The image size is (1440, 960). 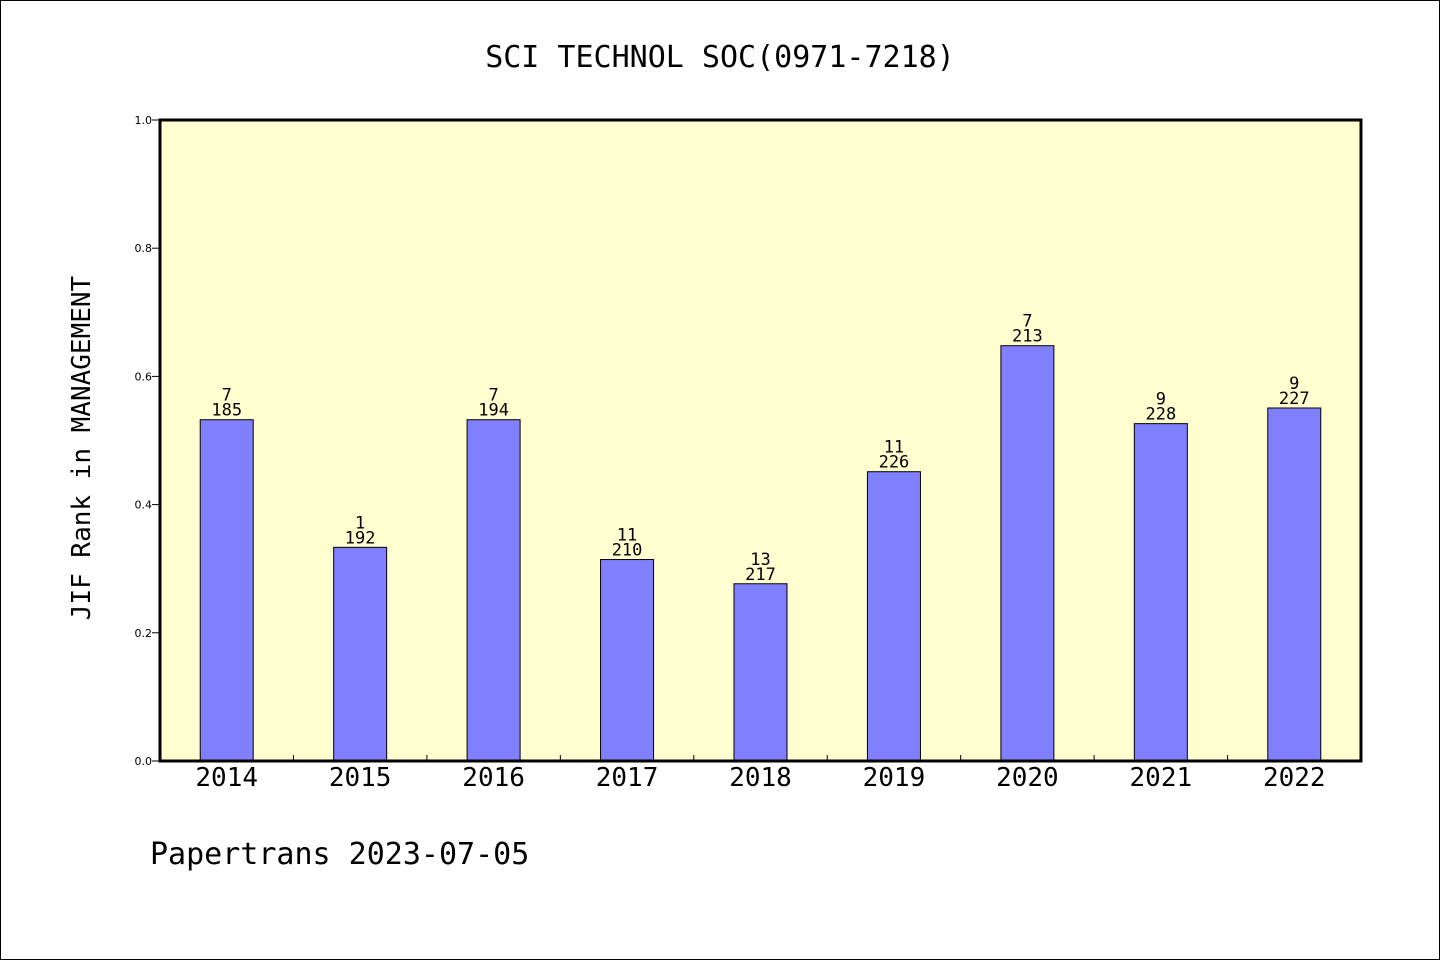 I want to click on x-tick-label: 2017, so click(x=627, y=778).